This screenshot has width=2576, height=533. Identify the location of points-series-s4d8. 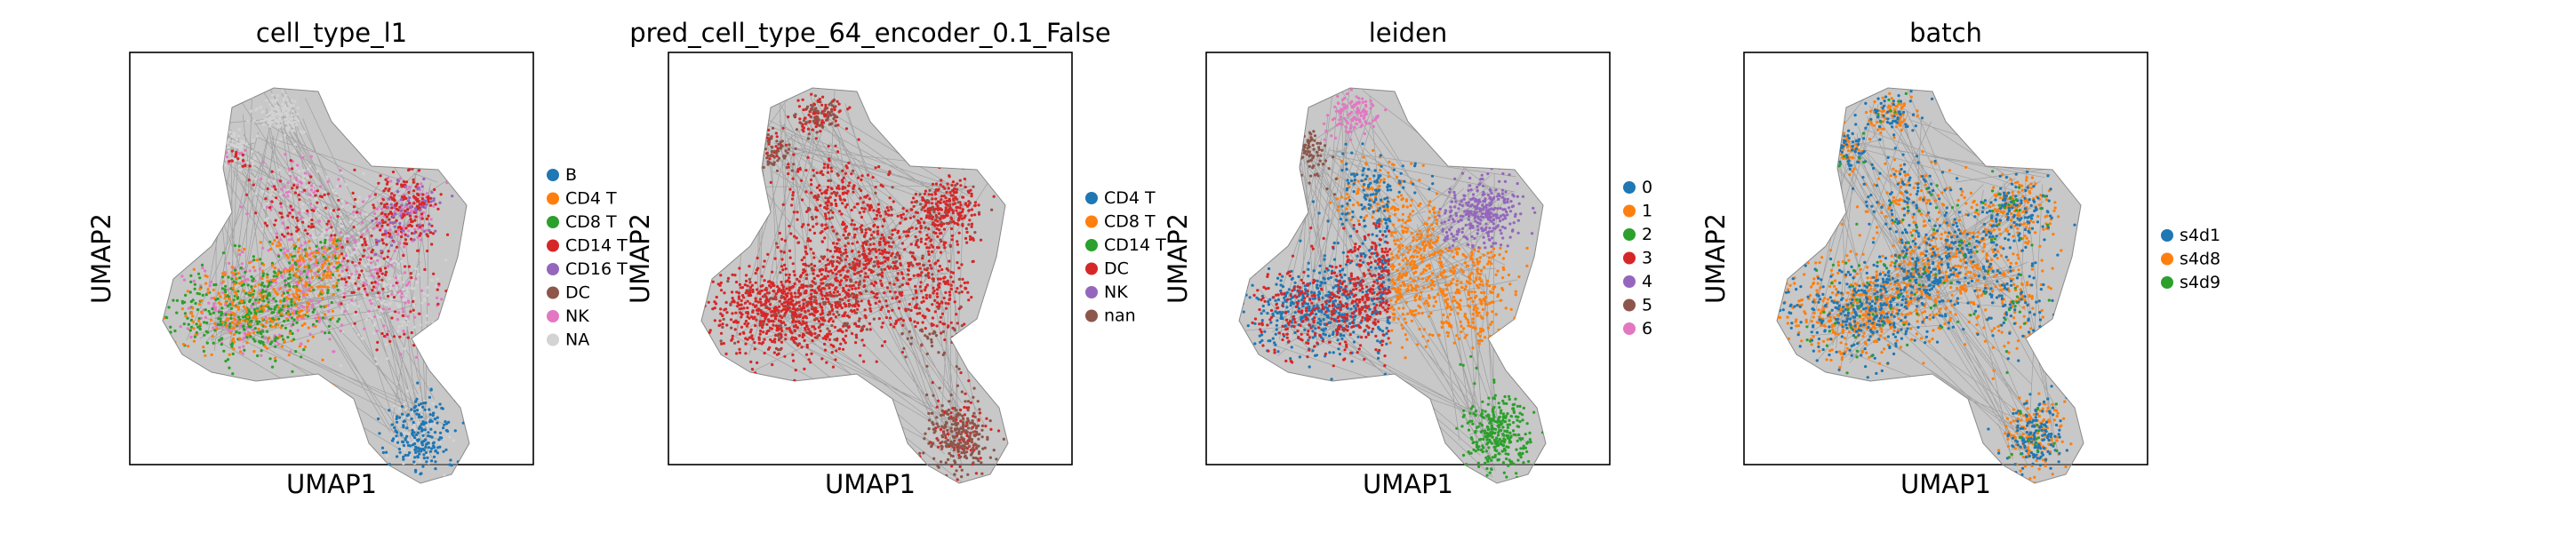
(1925, 287).